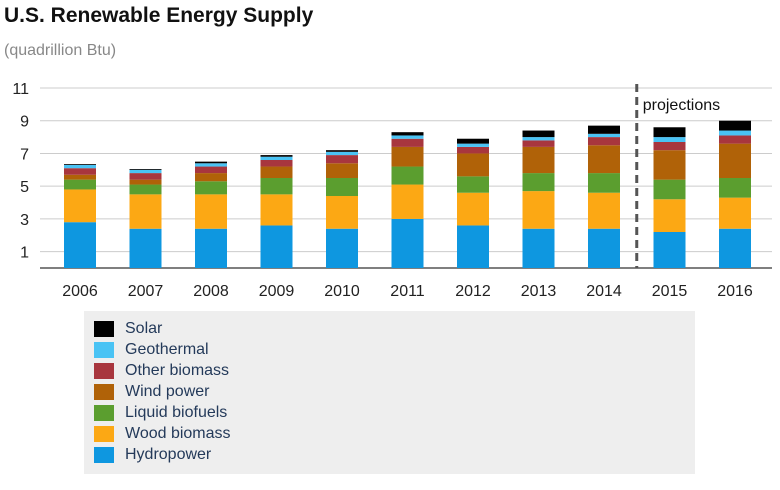 Image resolution: width=780 pixels, height=490 pixels. Describe the element at coordinates (735, 291) in the screenshot. I see `x-tick-label: 2016` at that location.